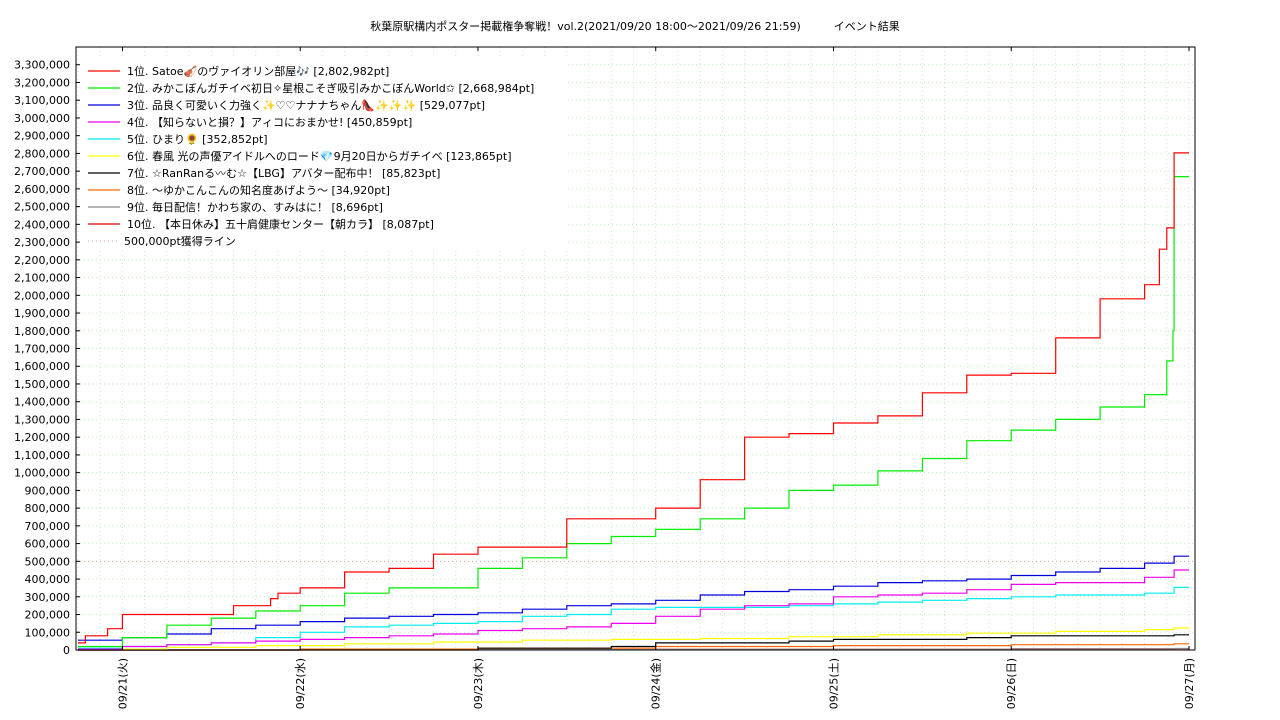  What do you see at coordinates (1011, 683) in the screenshot?
I see `x-tick-label: 09/26(日)` at bounding box center [1011, 683].